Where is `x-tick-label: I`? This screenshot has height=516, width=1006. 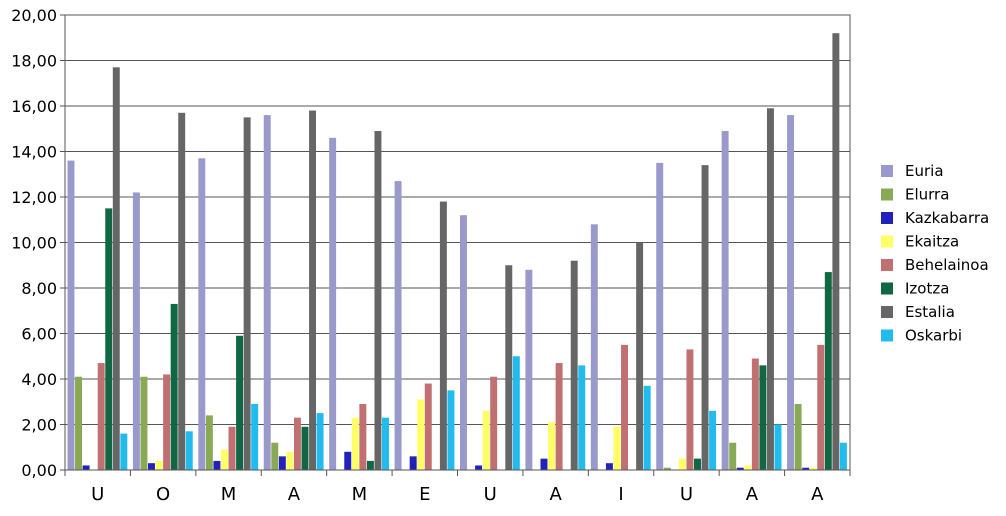
x-tick-label: I is located at coordinates (620, 494).